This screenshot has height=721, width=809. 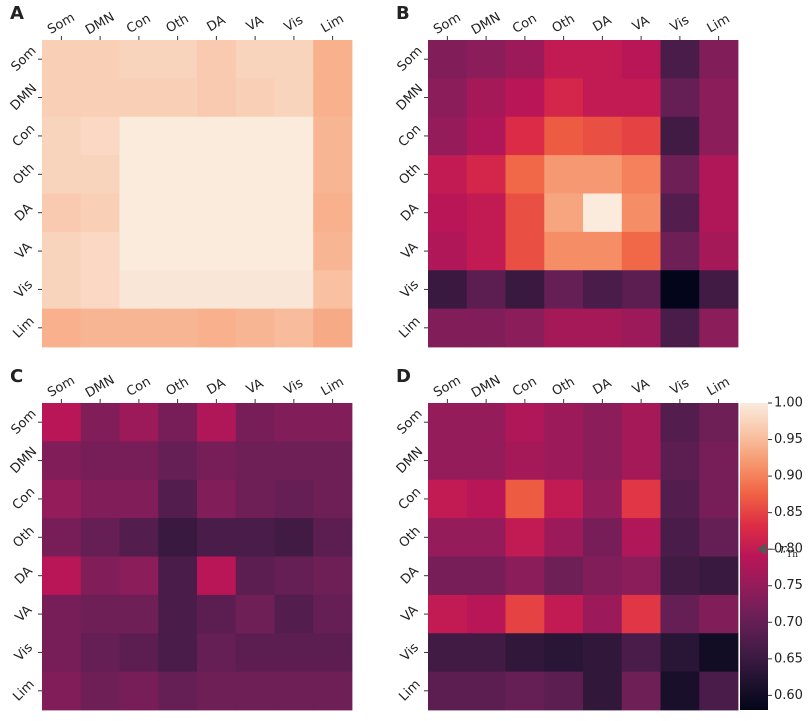 What do you see at coordinates (783, 549) in the screenshot?
I see `threshold-symbol: r` at bounding box center [783, 549].